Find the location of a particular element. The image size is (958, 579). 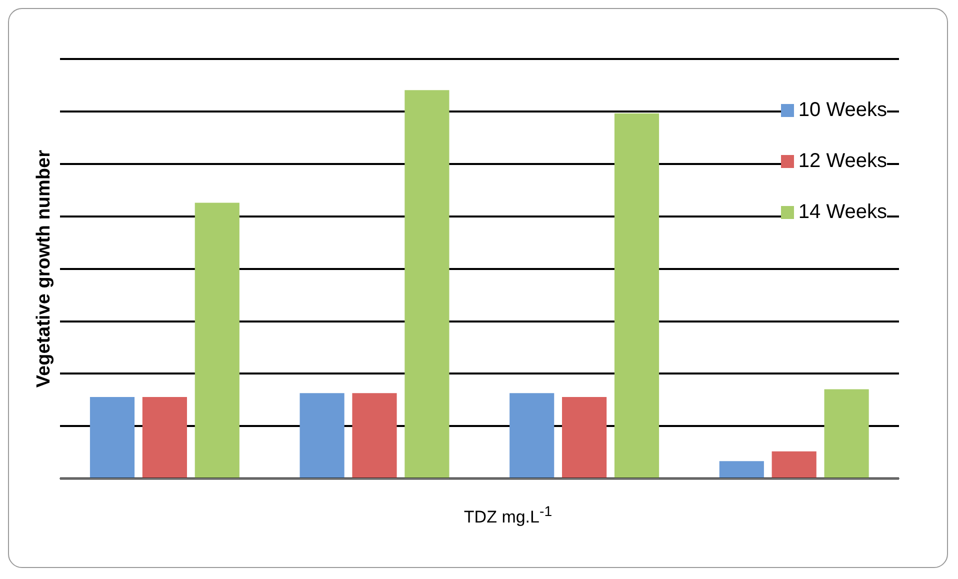

legend-label: 12 Weeks is located at coordinates (842, 161).